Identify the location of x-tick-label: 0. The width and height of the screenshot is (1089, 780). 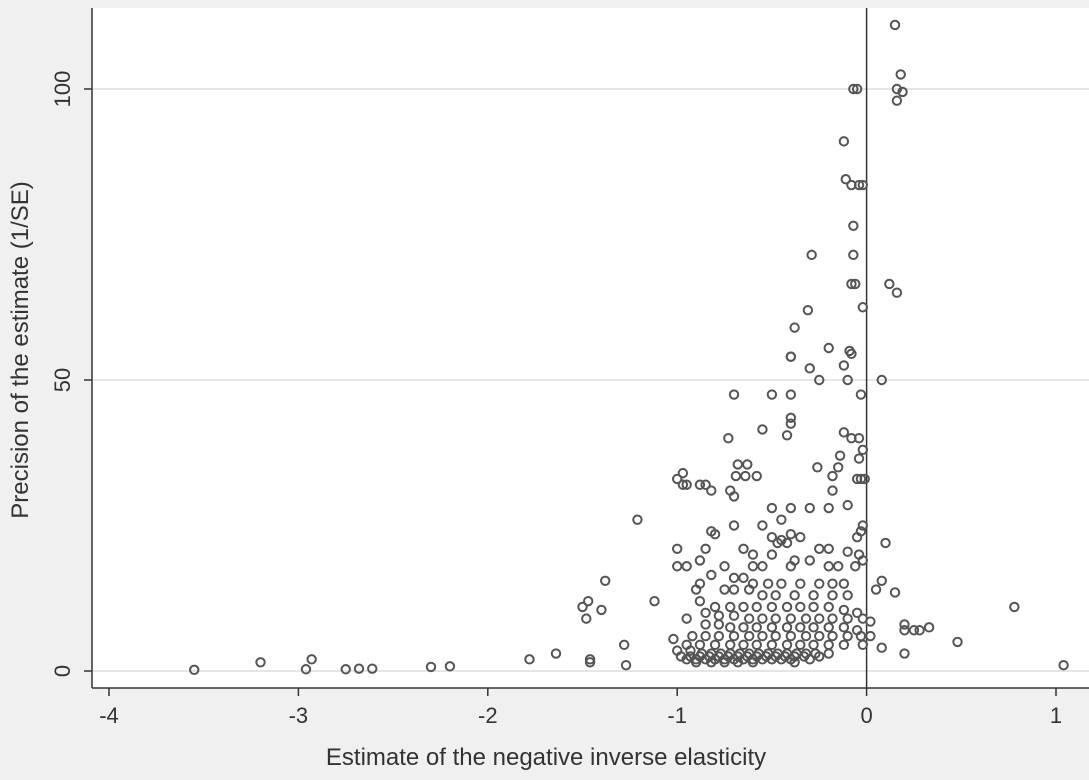
(866, 715).